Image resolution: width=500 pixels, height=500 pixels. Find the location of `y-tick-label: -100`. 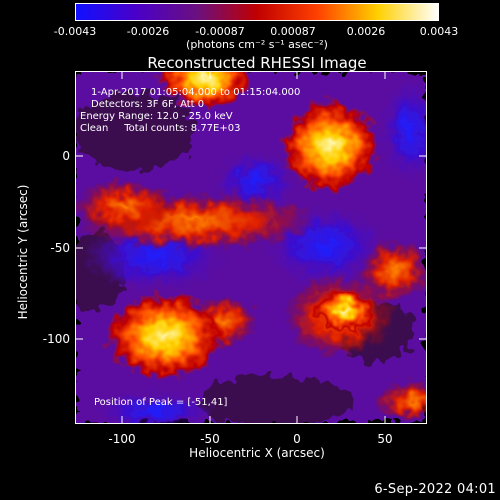

y-tick-label: -100 is located at coordinates (56, 339).